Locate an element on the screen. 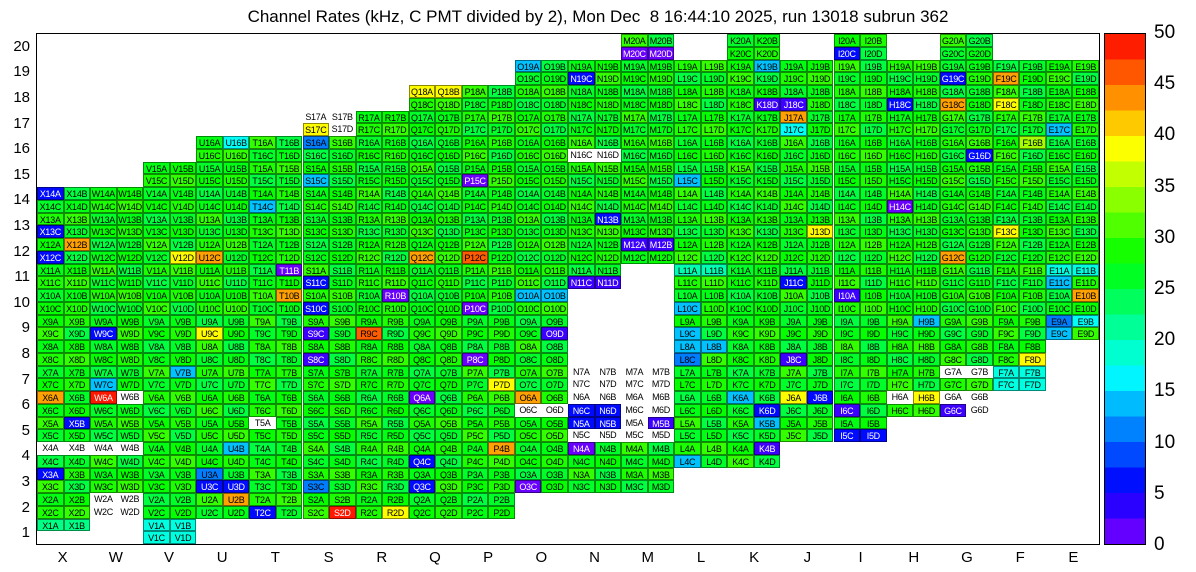 Image resolution: width=1196 pixels, height=572 pixels. heatmap-cell-X10C: X10C is located at coordinates (50, 308).